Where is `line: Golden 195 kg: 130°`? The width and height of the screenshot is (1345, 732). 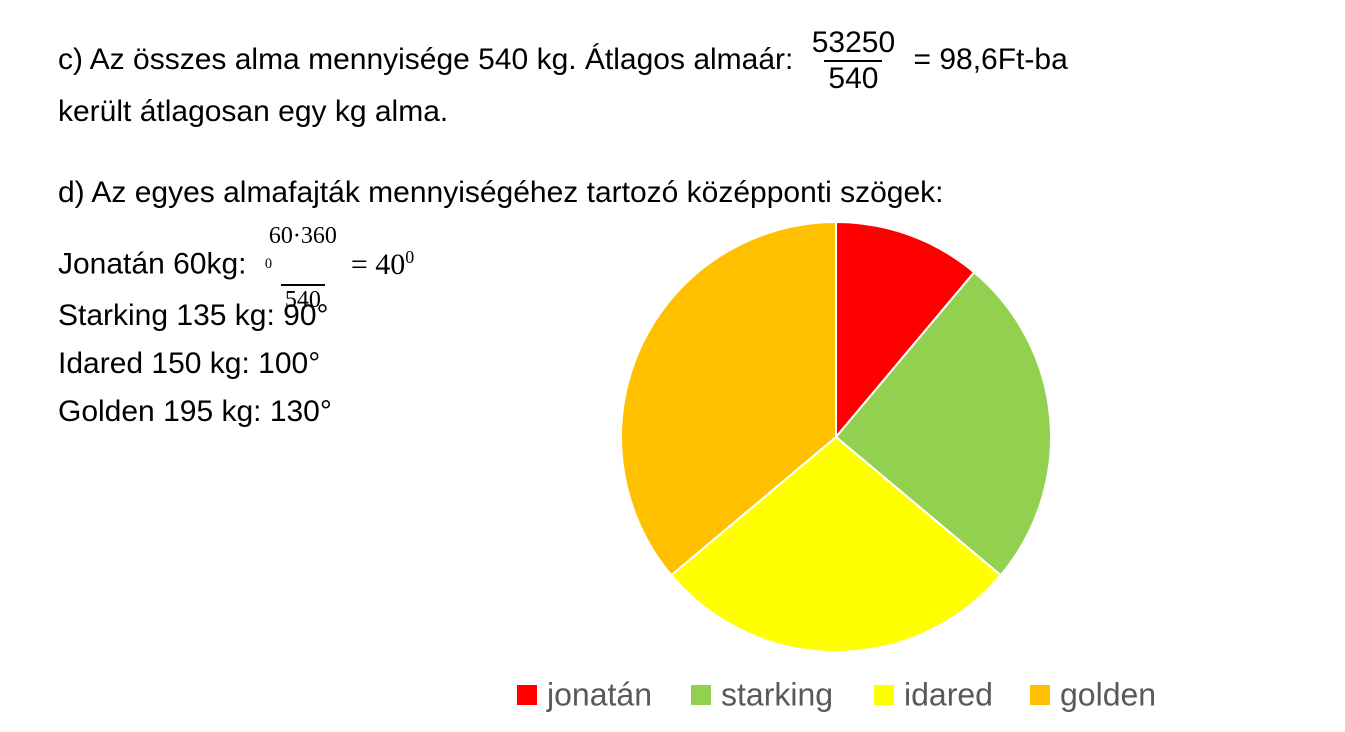 line: Golden 195 kg: 130° is located at coordinates (195, 411).